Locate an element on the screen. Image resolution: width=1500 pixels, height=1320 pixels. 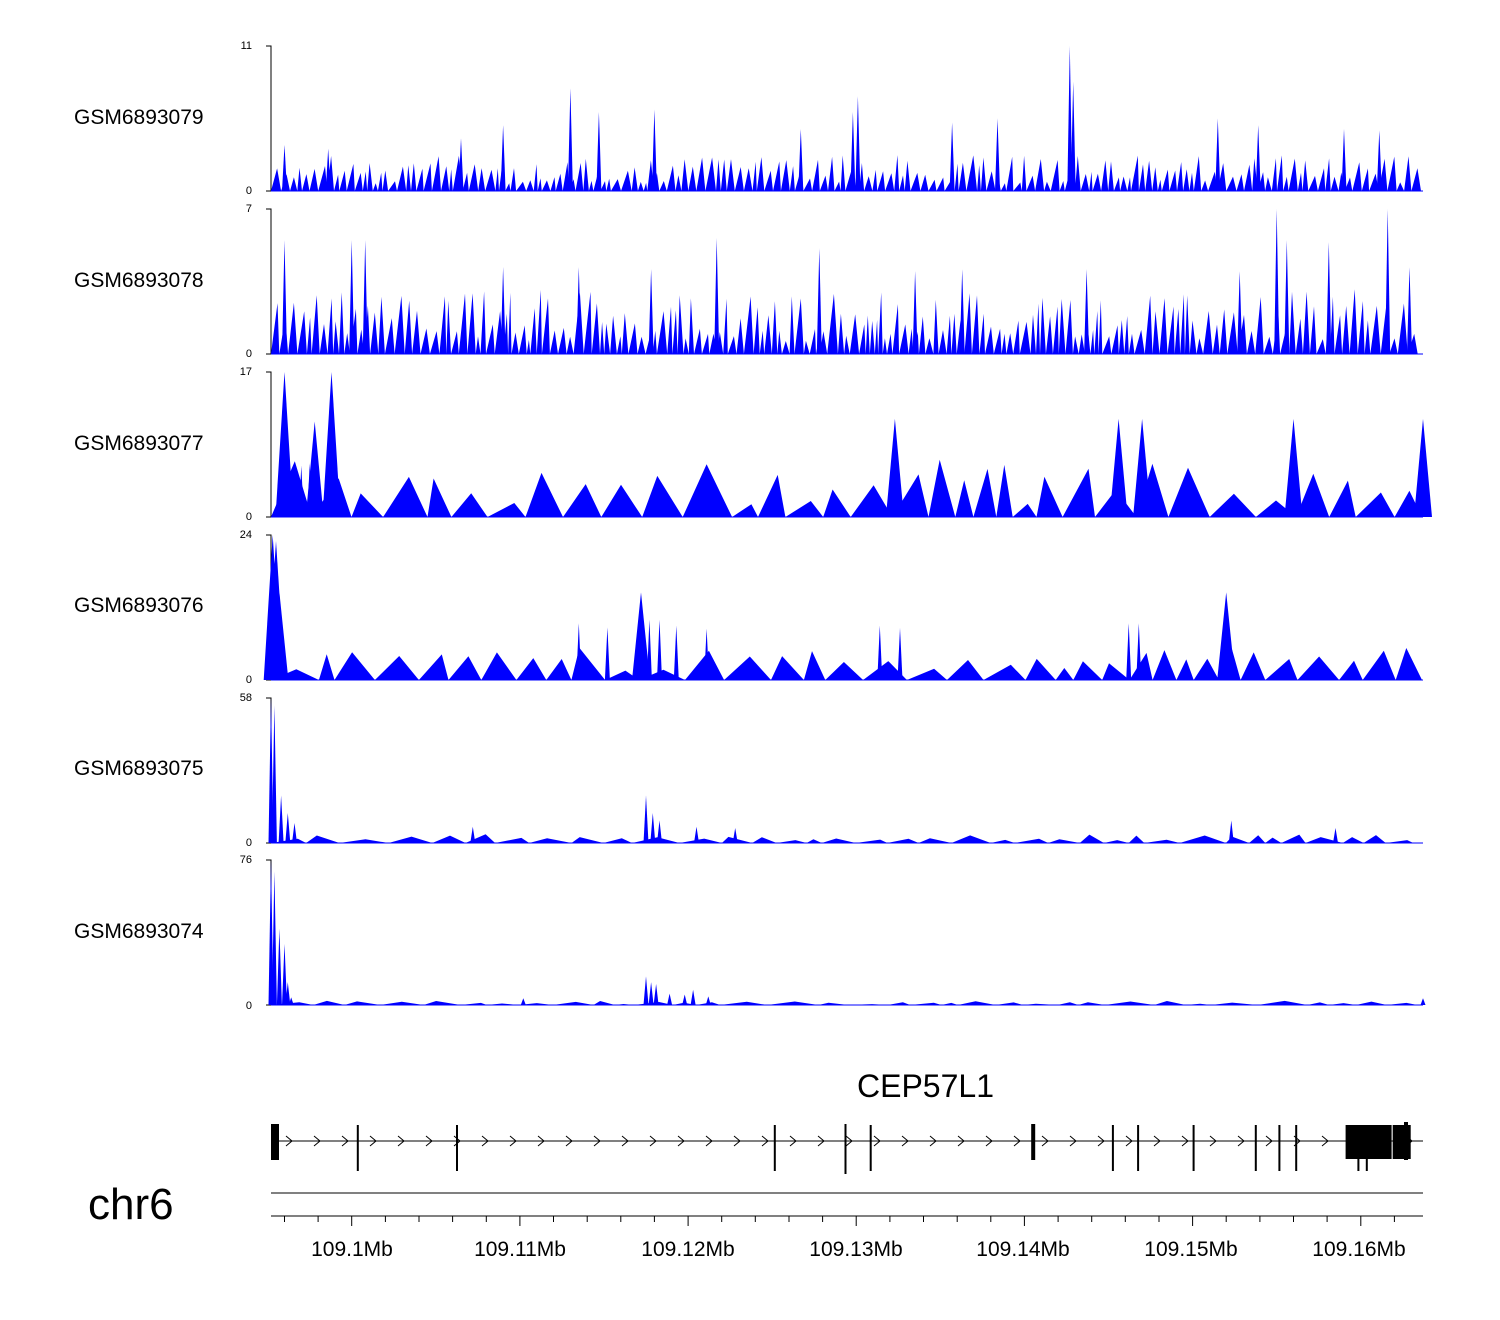
y-axis is located at coordinates (269, 118).